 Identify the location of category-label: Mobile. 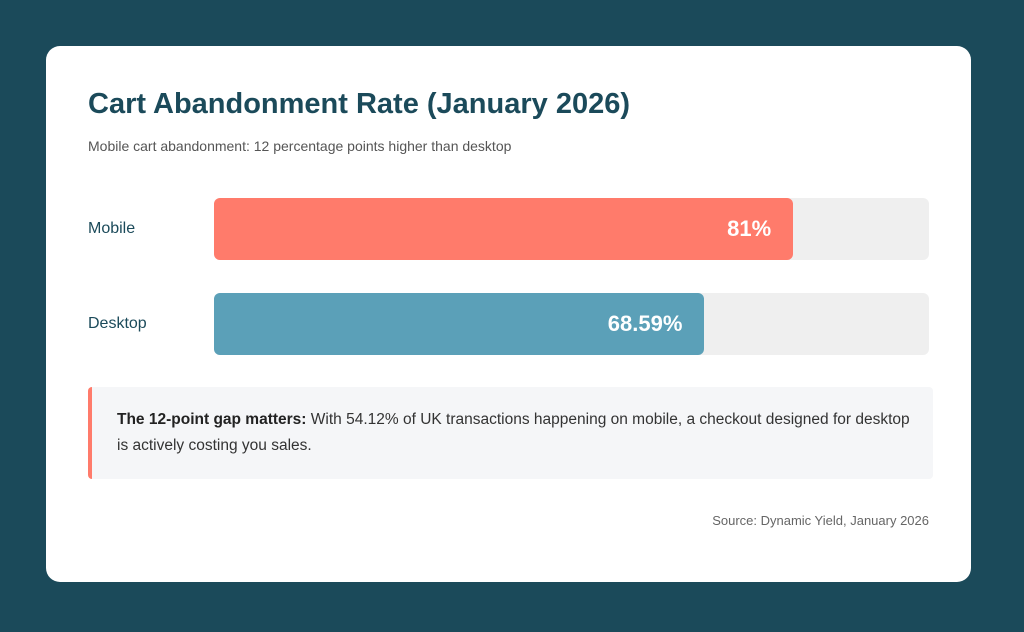
(112, 228).